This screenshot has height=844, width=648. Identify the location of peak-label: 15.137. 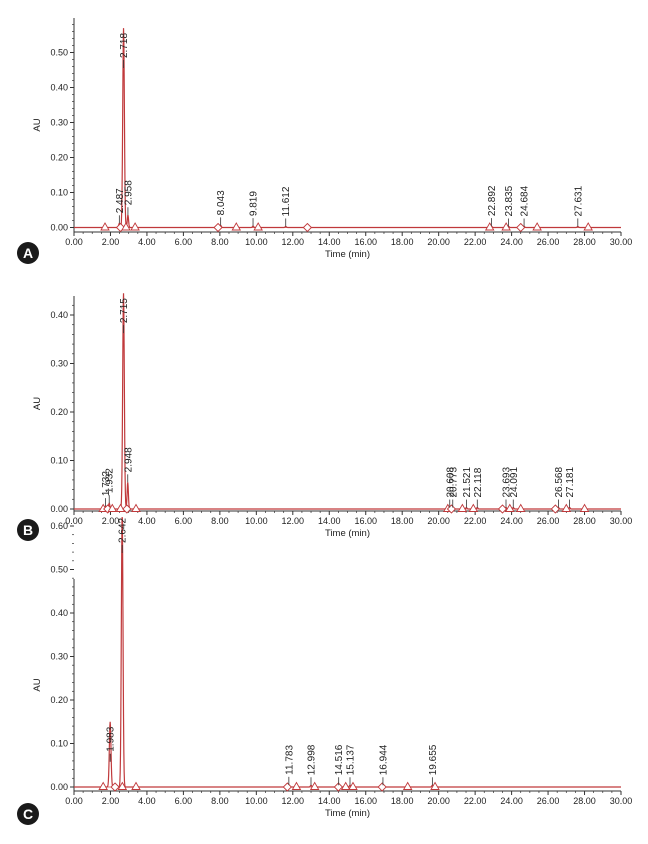
(350, 759).